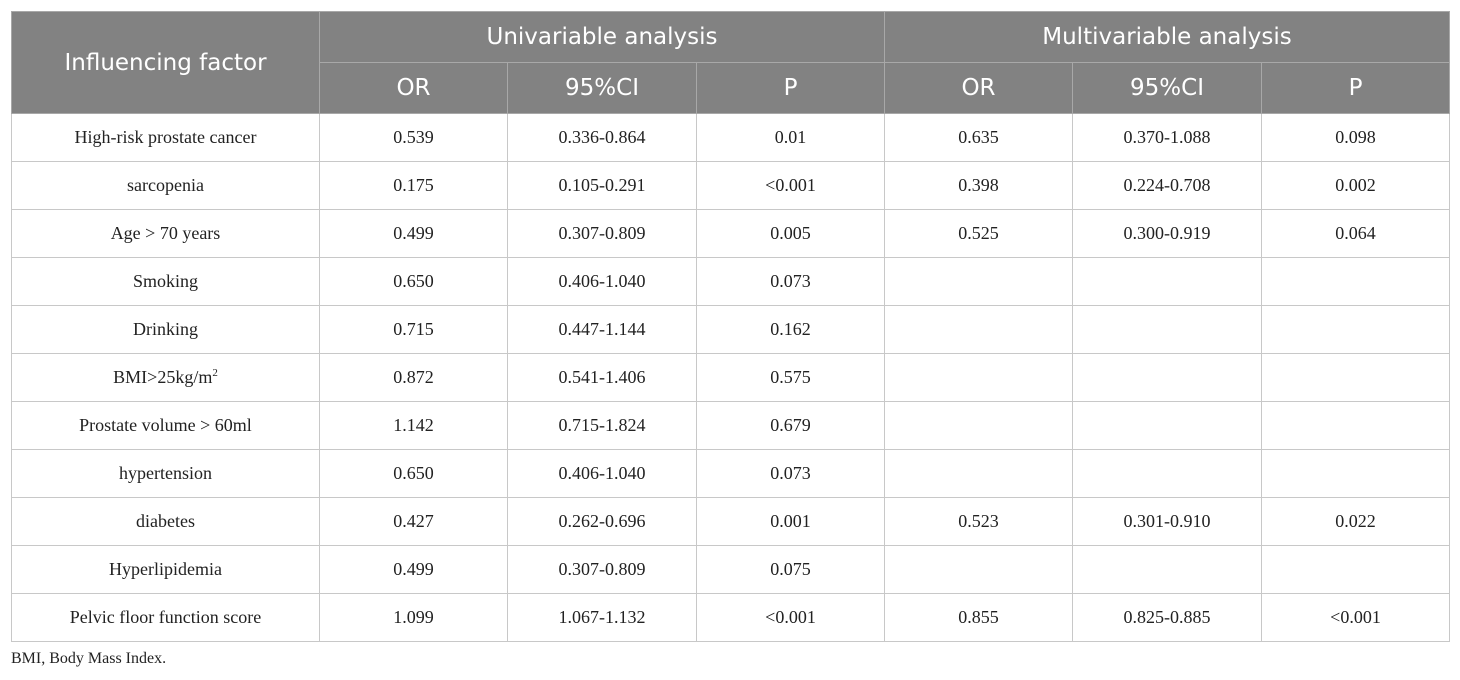  What do you see at coordinates (165, 185) in the screenshot?
I see `factor-cell: sarcopenia` at bounding box center [165, 185].